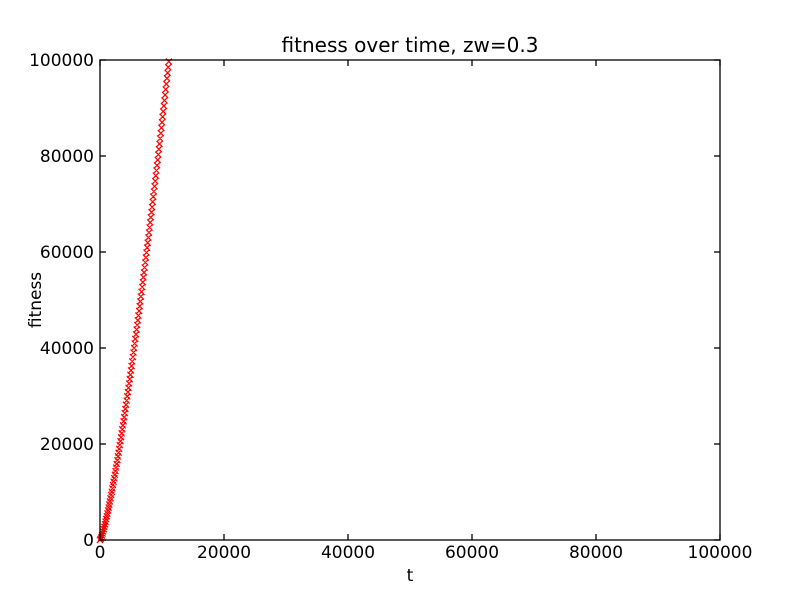 The image size is (800, 600). What do you see at coordinates (67, 253) in the screenshot?
I see `y-tick-label: 60000` at bounding box center [67, 253].